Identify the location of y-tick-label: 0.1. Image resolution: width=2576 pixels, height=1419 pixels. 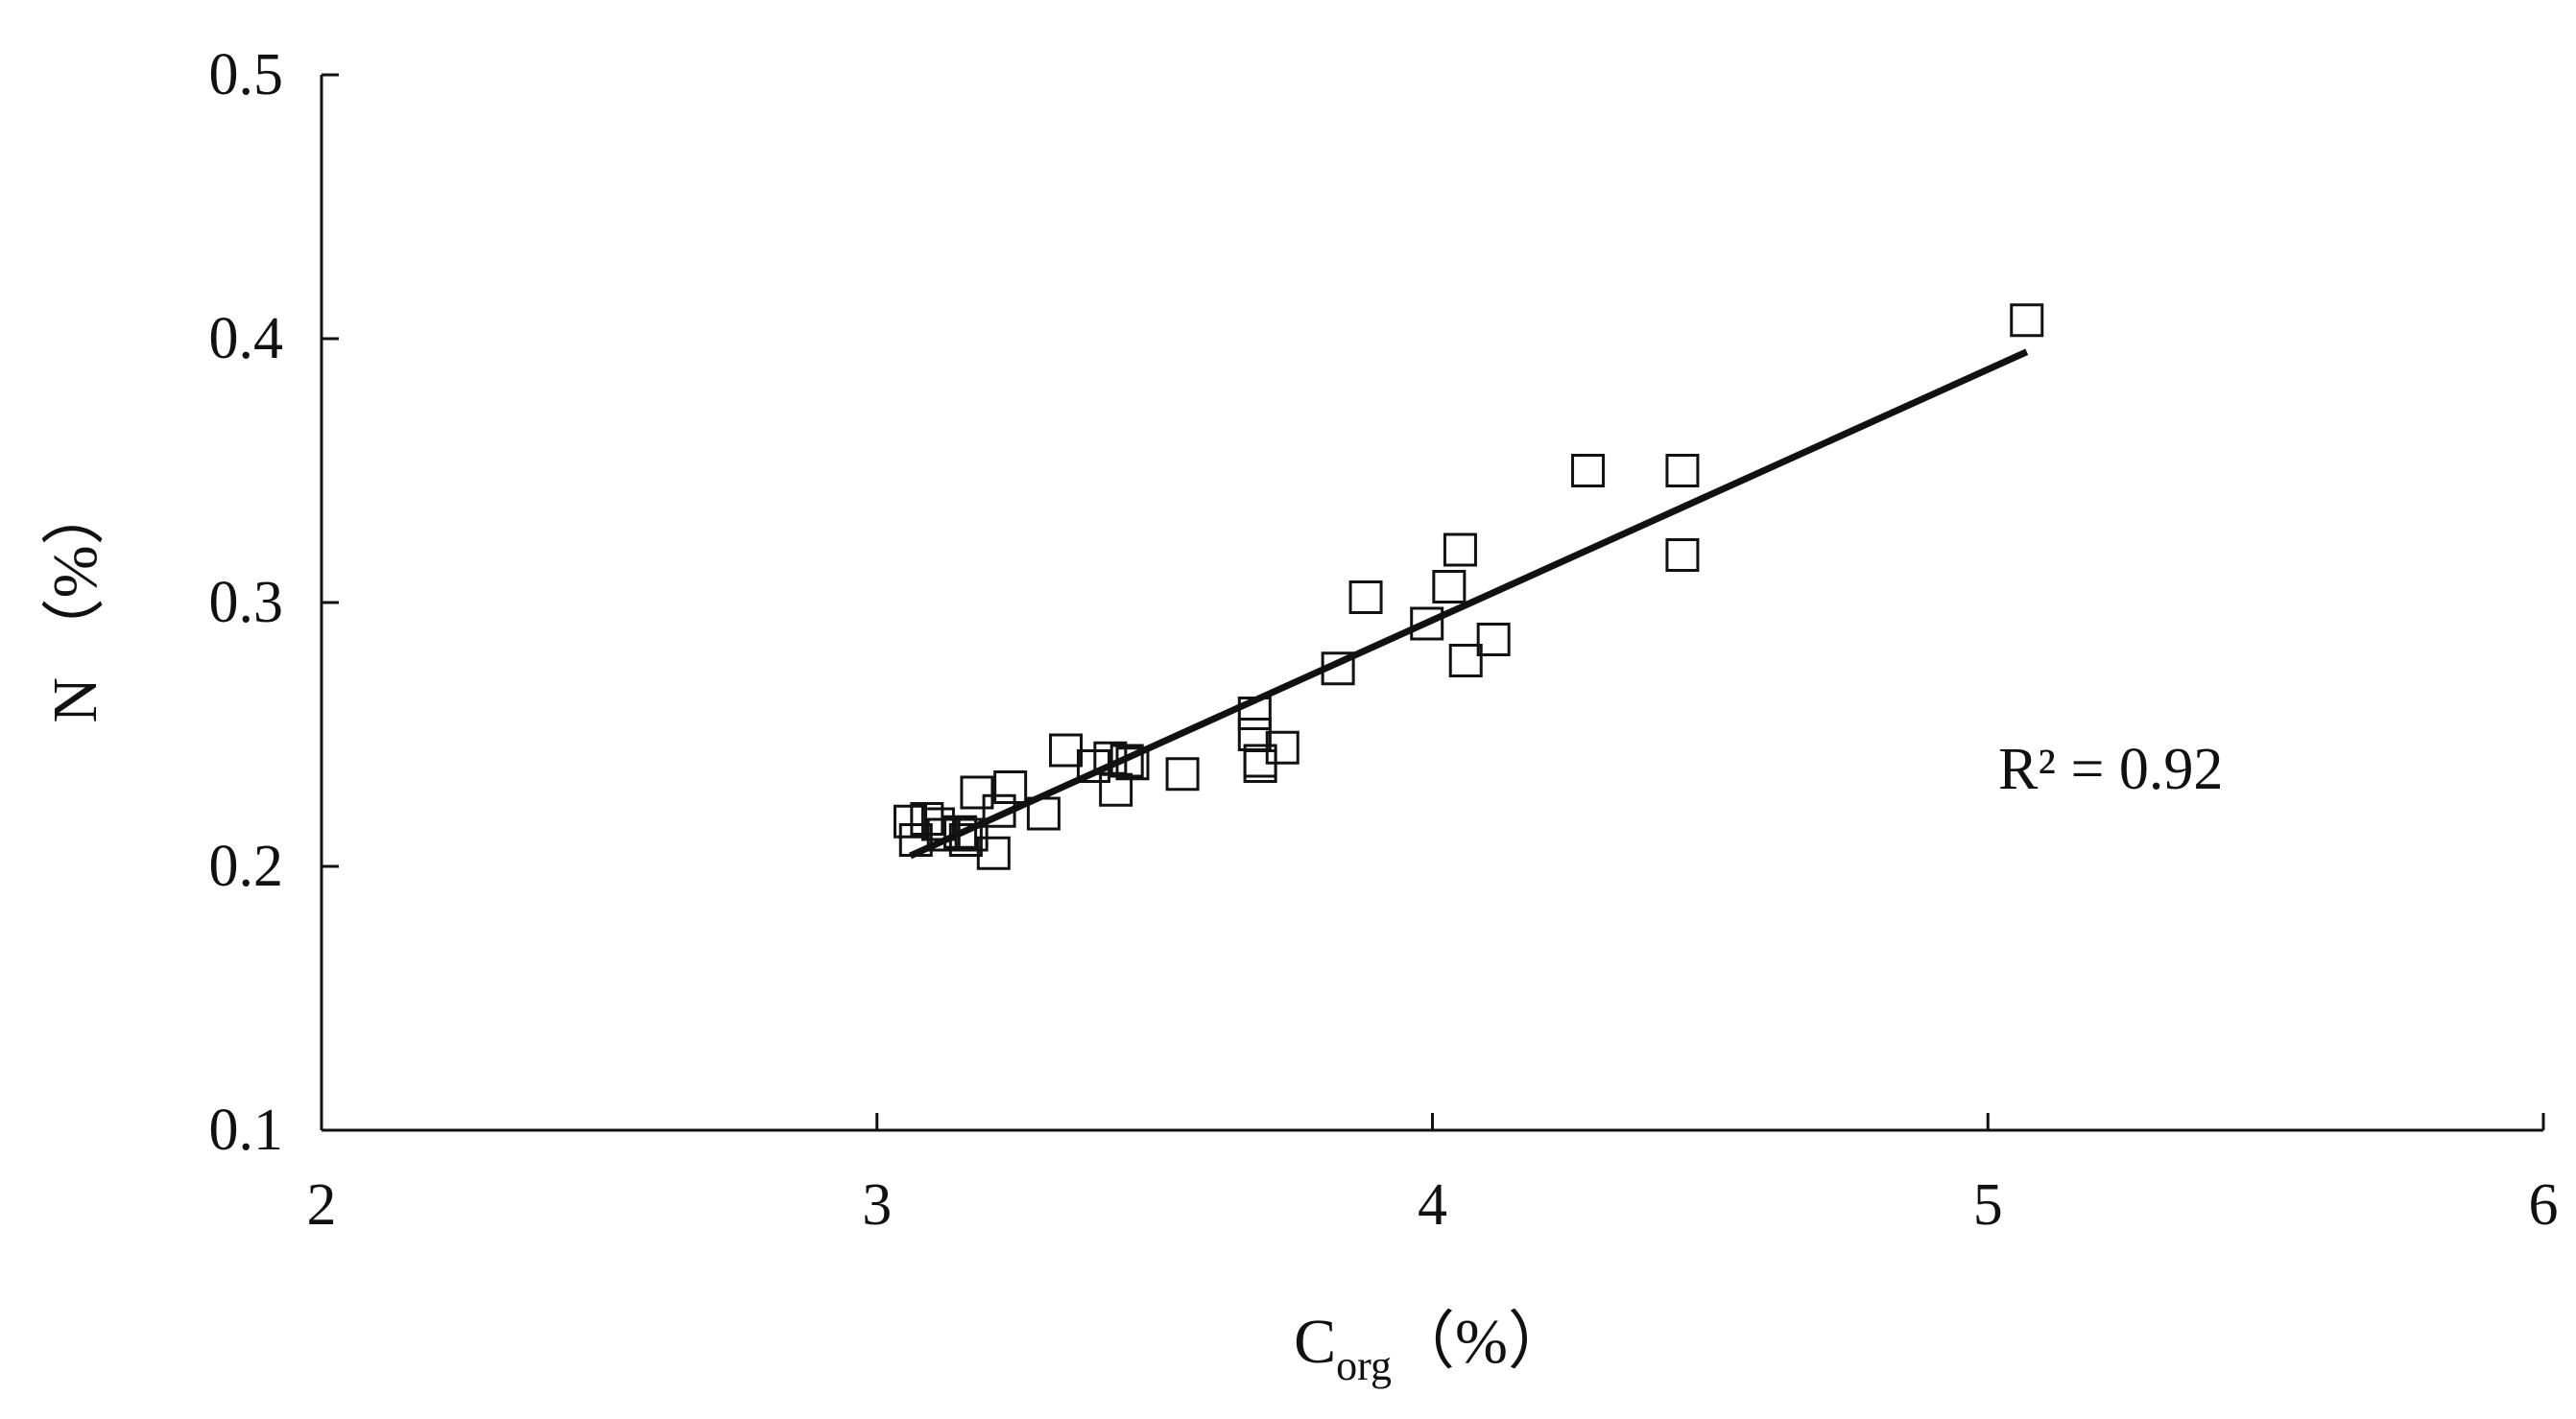
(246, 1130).